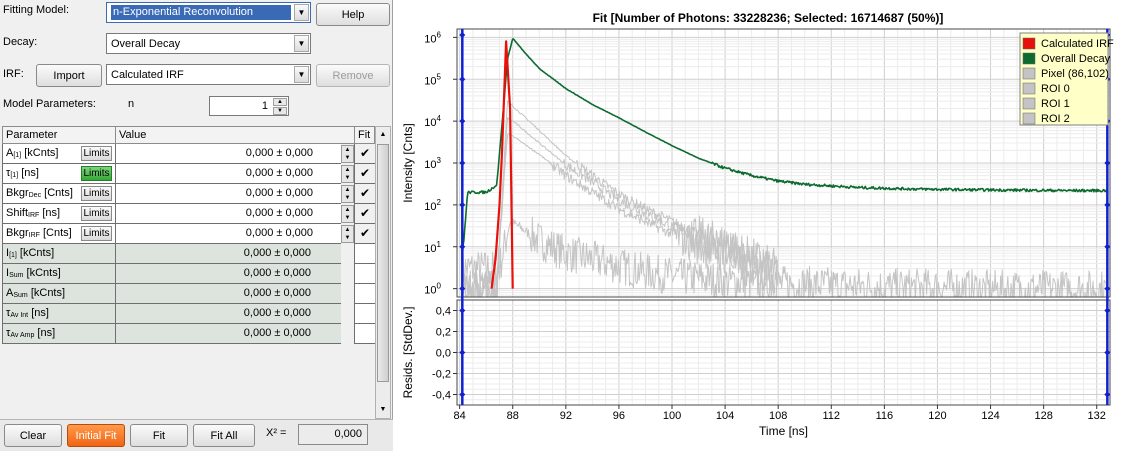 This screenshot has height=451, width=1130. Describe the element at coordinates (208, 74) in the screenshot. I see `irf-dropdown: Calculated IRF ▼` at that location.